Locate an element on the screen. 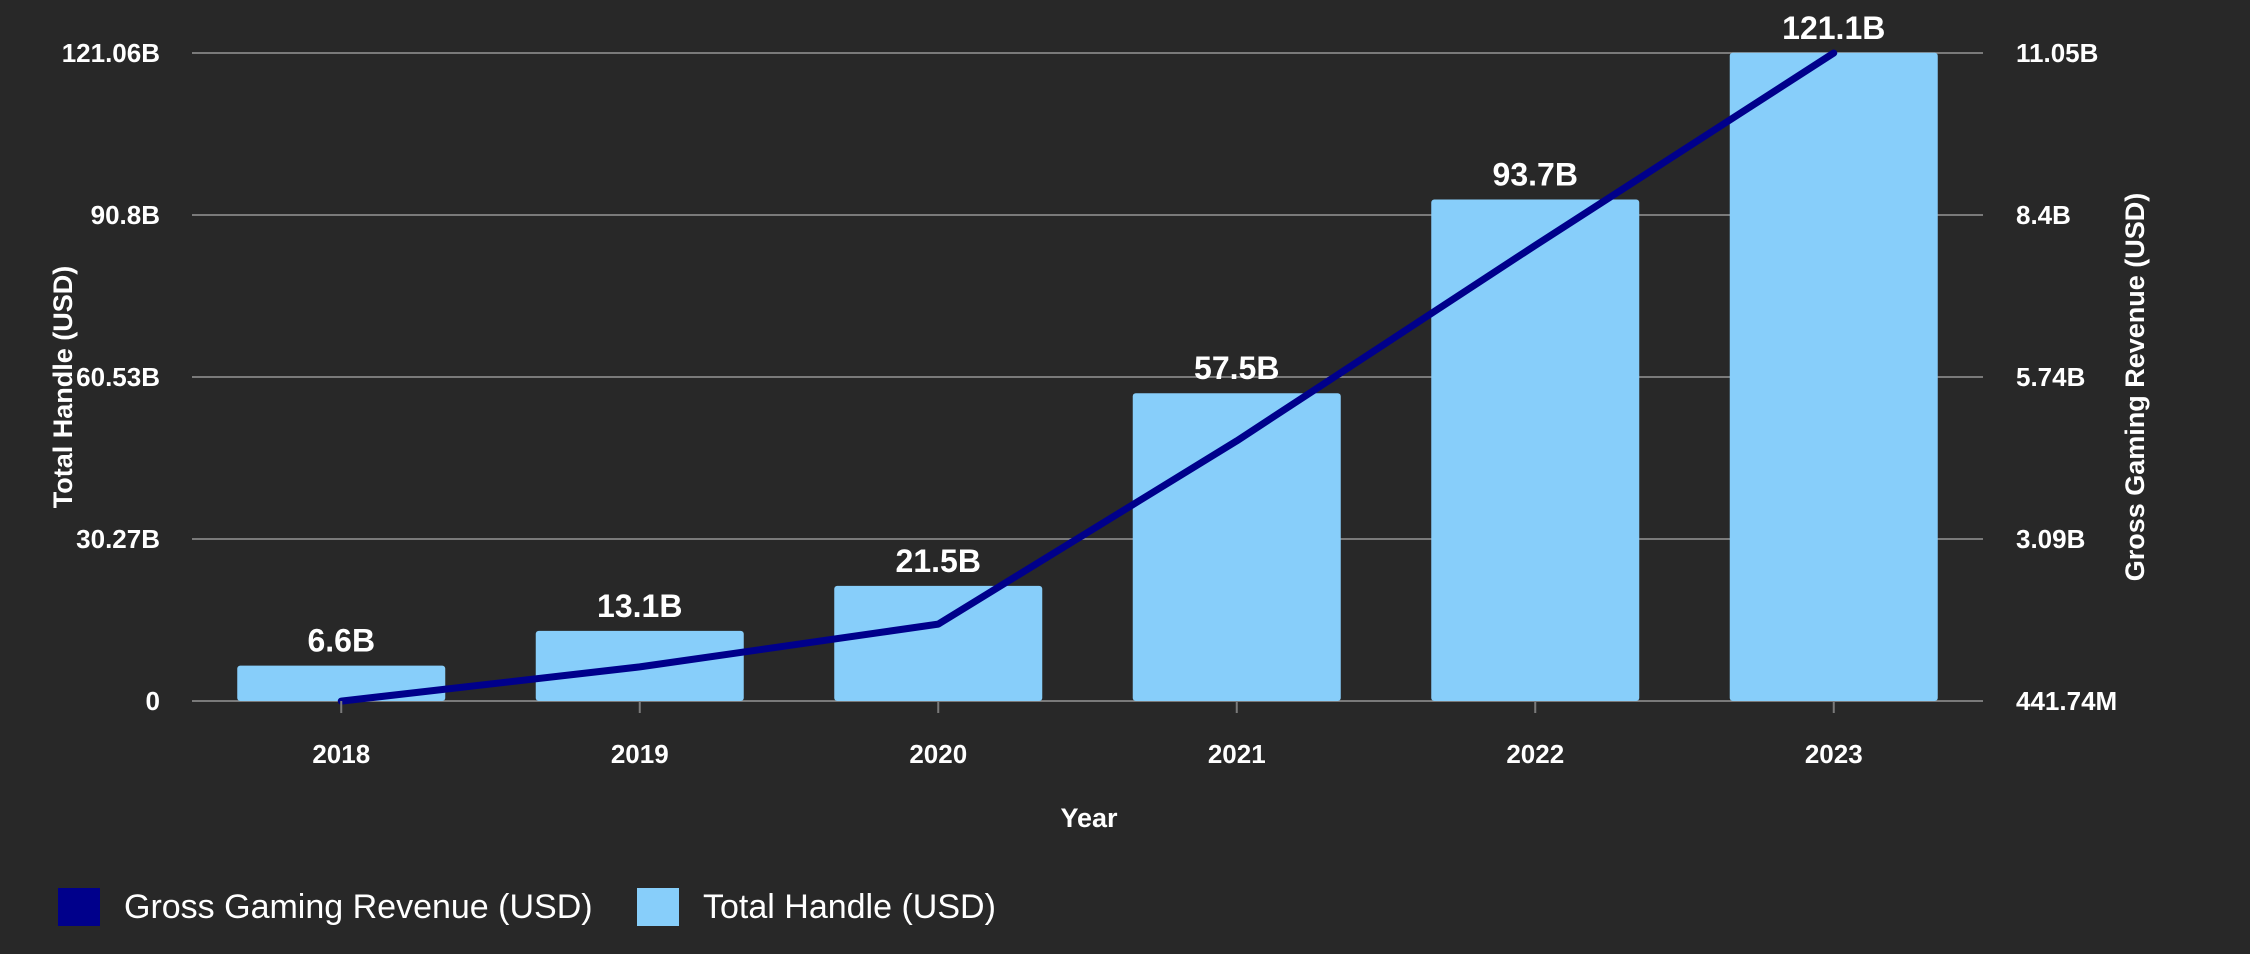 This screenshot has height=954, width=2250. bar-value-label: 13.1B is located at coordinates (639, 606).